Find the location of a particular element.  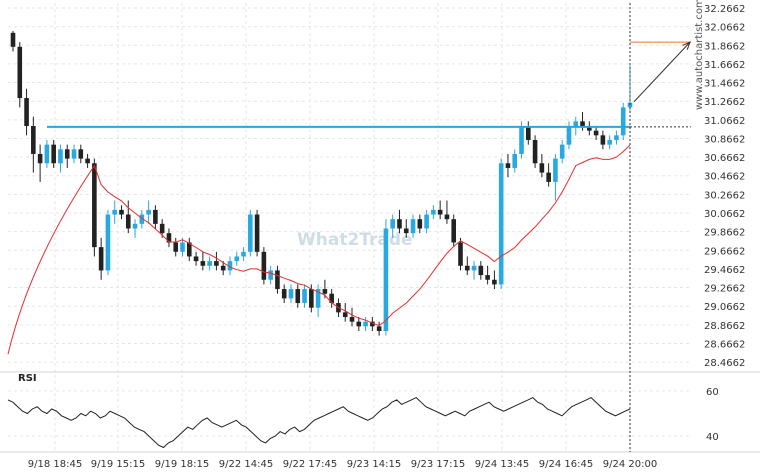

price-tick-label: 29.6662 is located at coordinates (724, 251).